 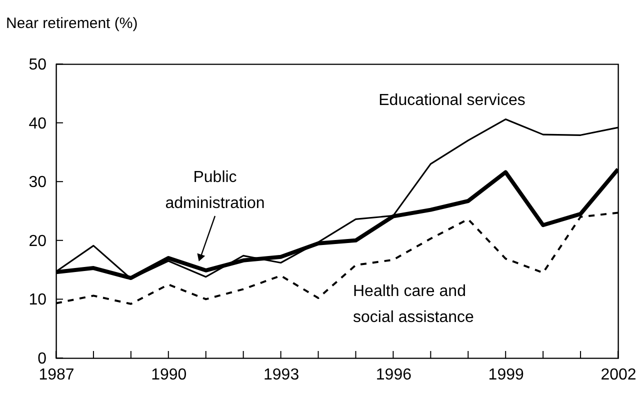 I want to click on y-tick-label: 50, so click(x=37, y=65).